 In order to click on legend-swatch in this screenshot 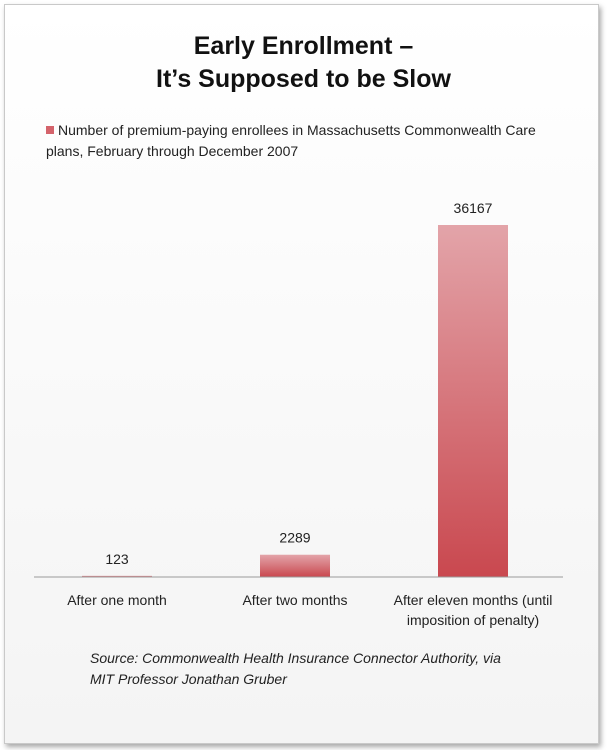, I will do `click(50, 130)`.